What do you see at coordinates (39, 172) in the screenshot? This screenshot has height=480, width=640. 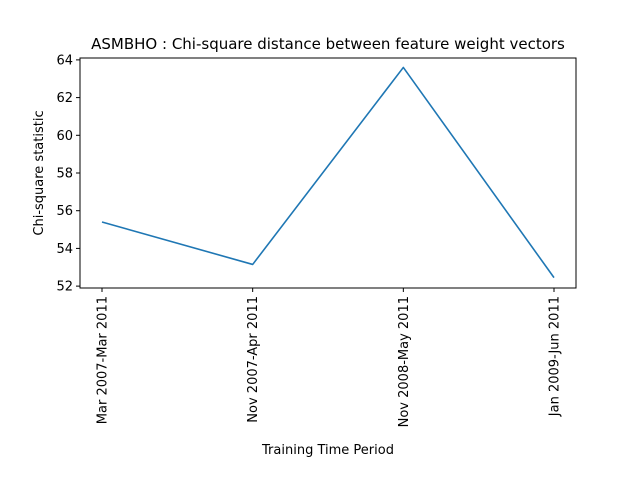 I see `y-axis-label: Chi-square statistic` at bounding box center [39, 172].